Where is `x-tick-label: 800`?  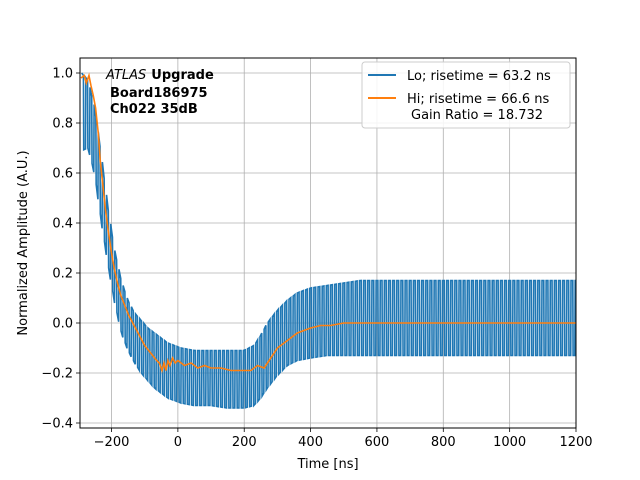
x-tick-label: 800 is located at coordinates (443, 442).